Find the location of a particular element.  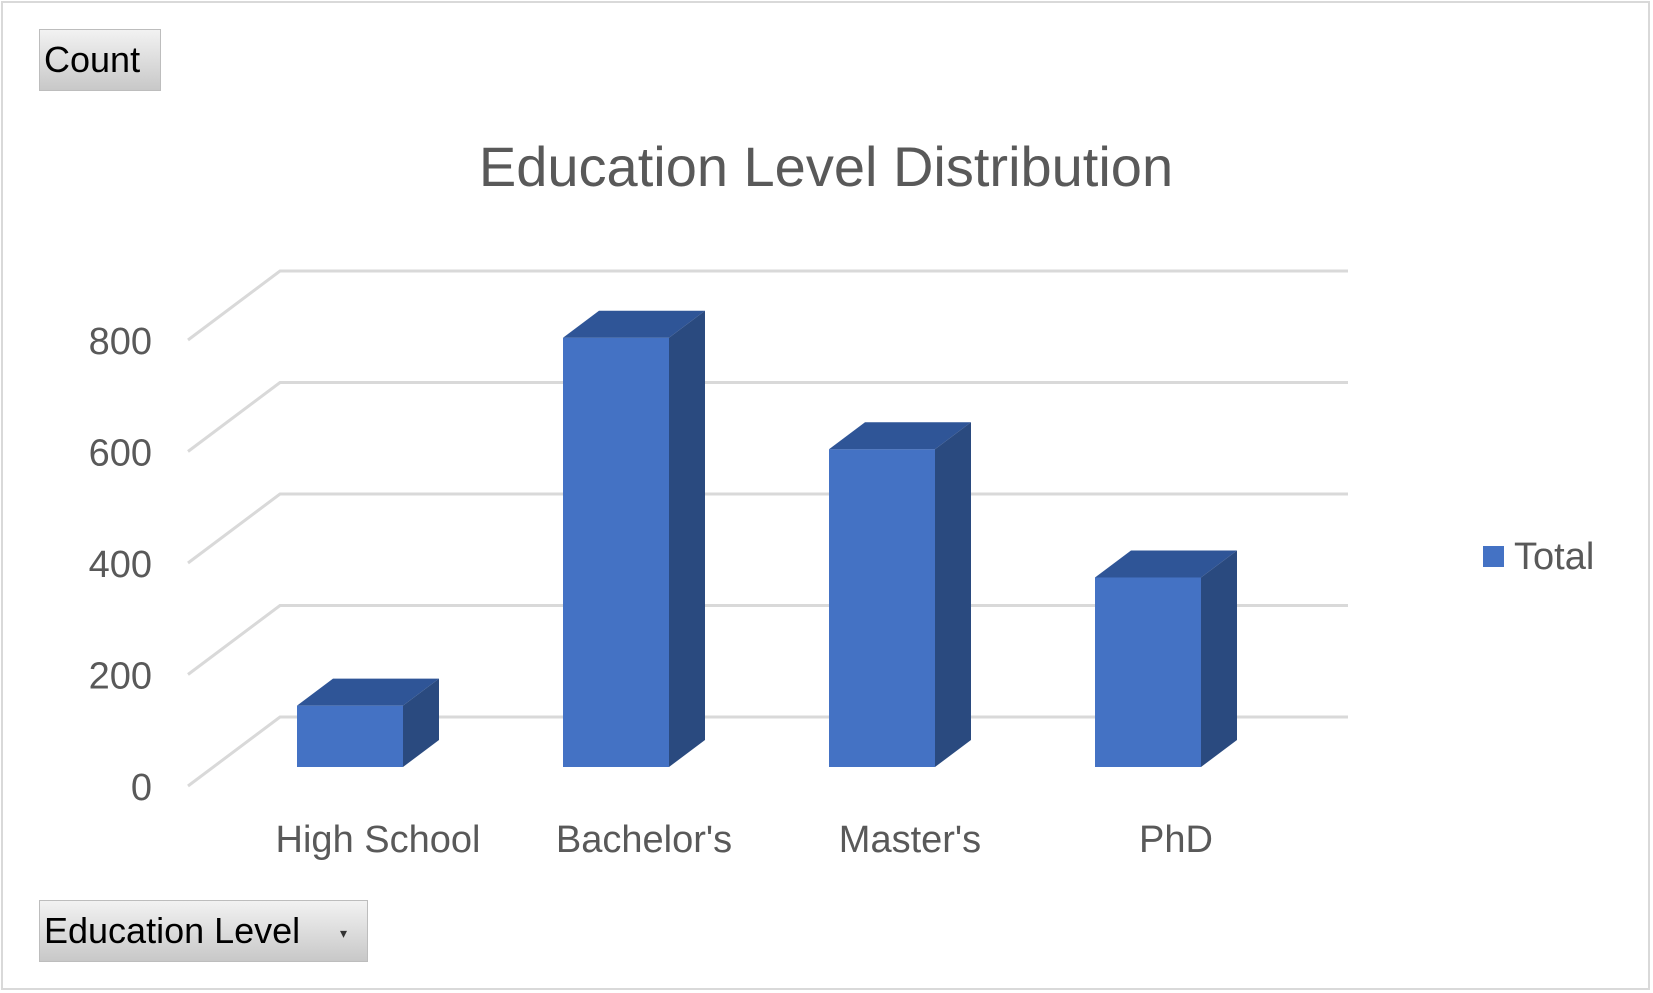

x-axis: High School Bachelor's Master's PhD is located at coordinates (744, 840).